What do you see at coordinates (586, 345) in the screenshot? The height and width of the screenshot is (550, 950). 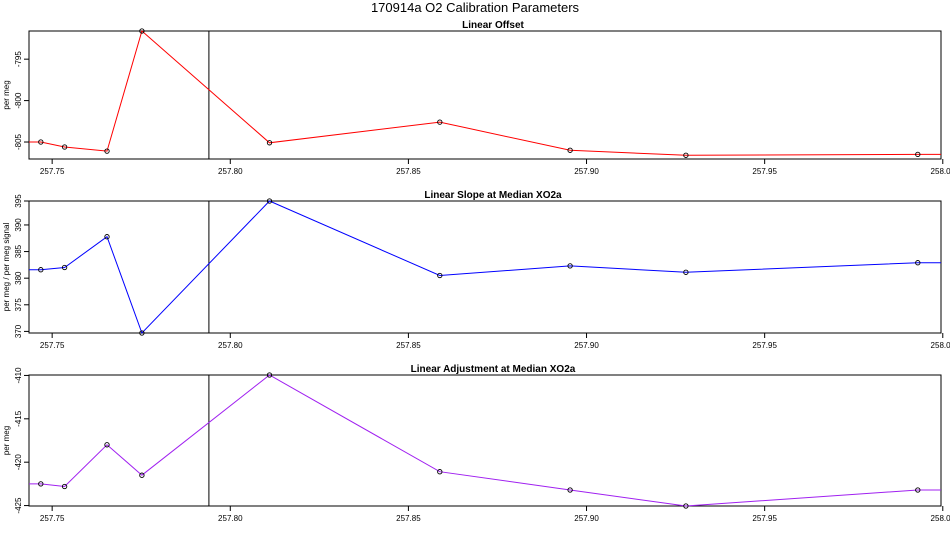 I see `plot2-x-tick-label: 257.90` at bounding box center [586, 345].